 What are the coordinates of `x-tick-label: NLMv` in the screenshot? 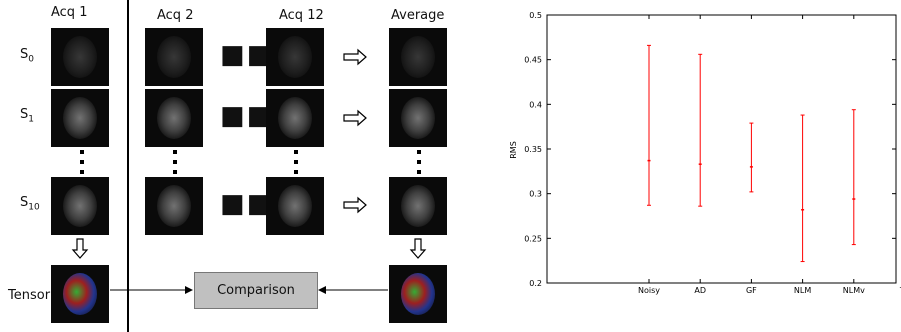 It's located at (854, 290).